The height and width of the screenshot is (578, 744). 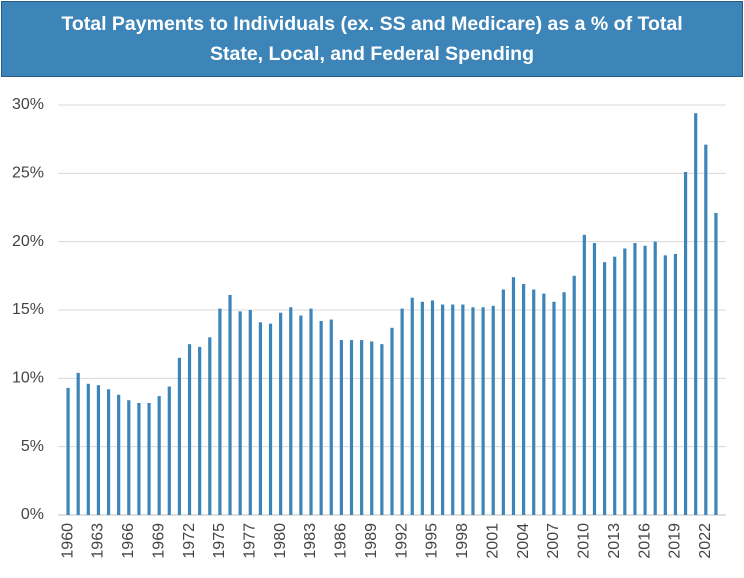 What do you see at coordinates (462, 541) in the screenshot?
I see `x-tick-label: 1998` at bounding box center [462, 541].